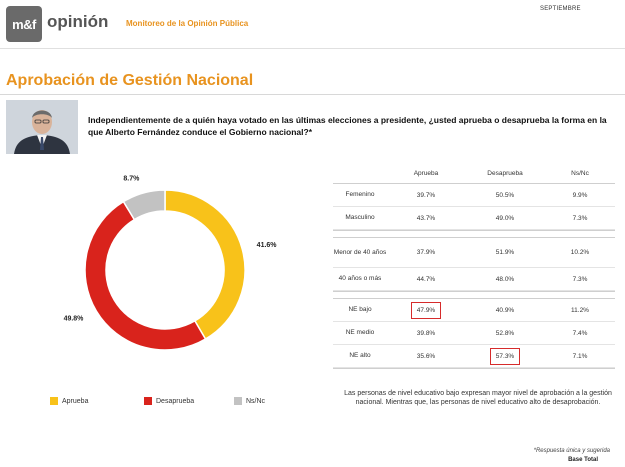 This screenshot has height=467, width=625. I want to click on table-cell: 10.2%, so click(580, 252).